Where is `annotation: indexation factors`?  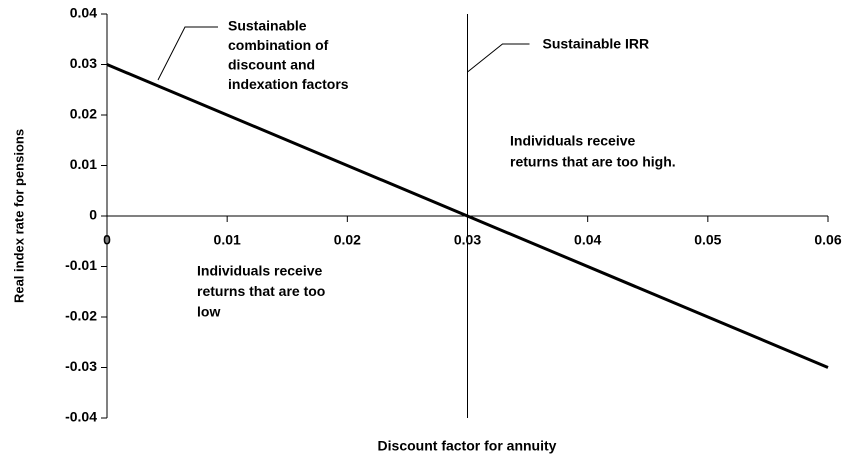 annotation: indexation factors is located at coordinates (288, 84).